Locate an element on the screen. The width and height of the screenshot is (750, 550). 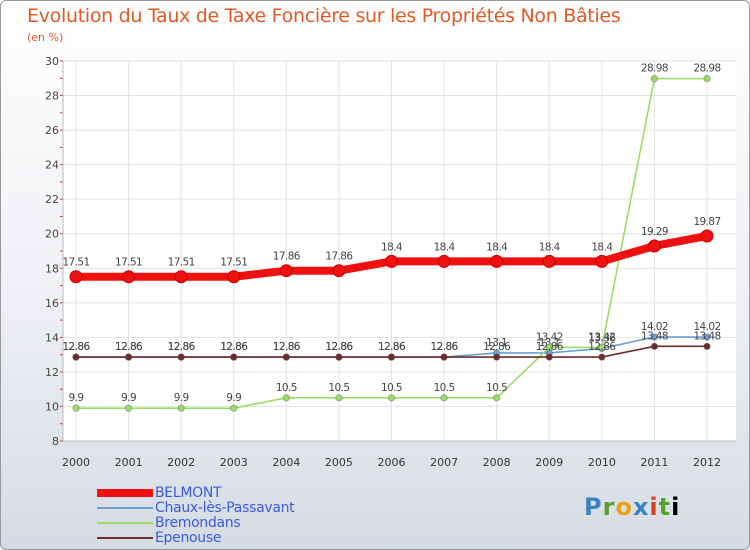
x-tick-label: 2004 is located at coordinates (286, 462).